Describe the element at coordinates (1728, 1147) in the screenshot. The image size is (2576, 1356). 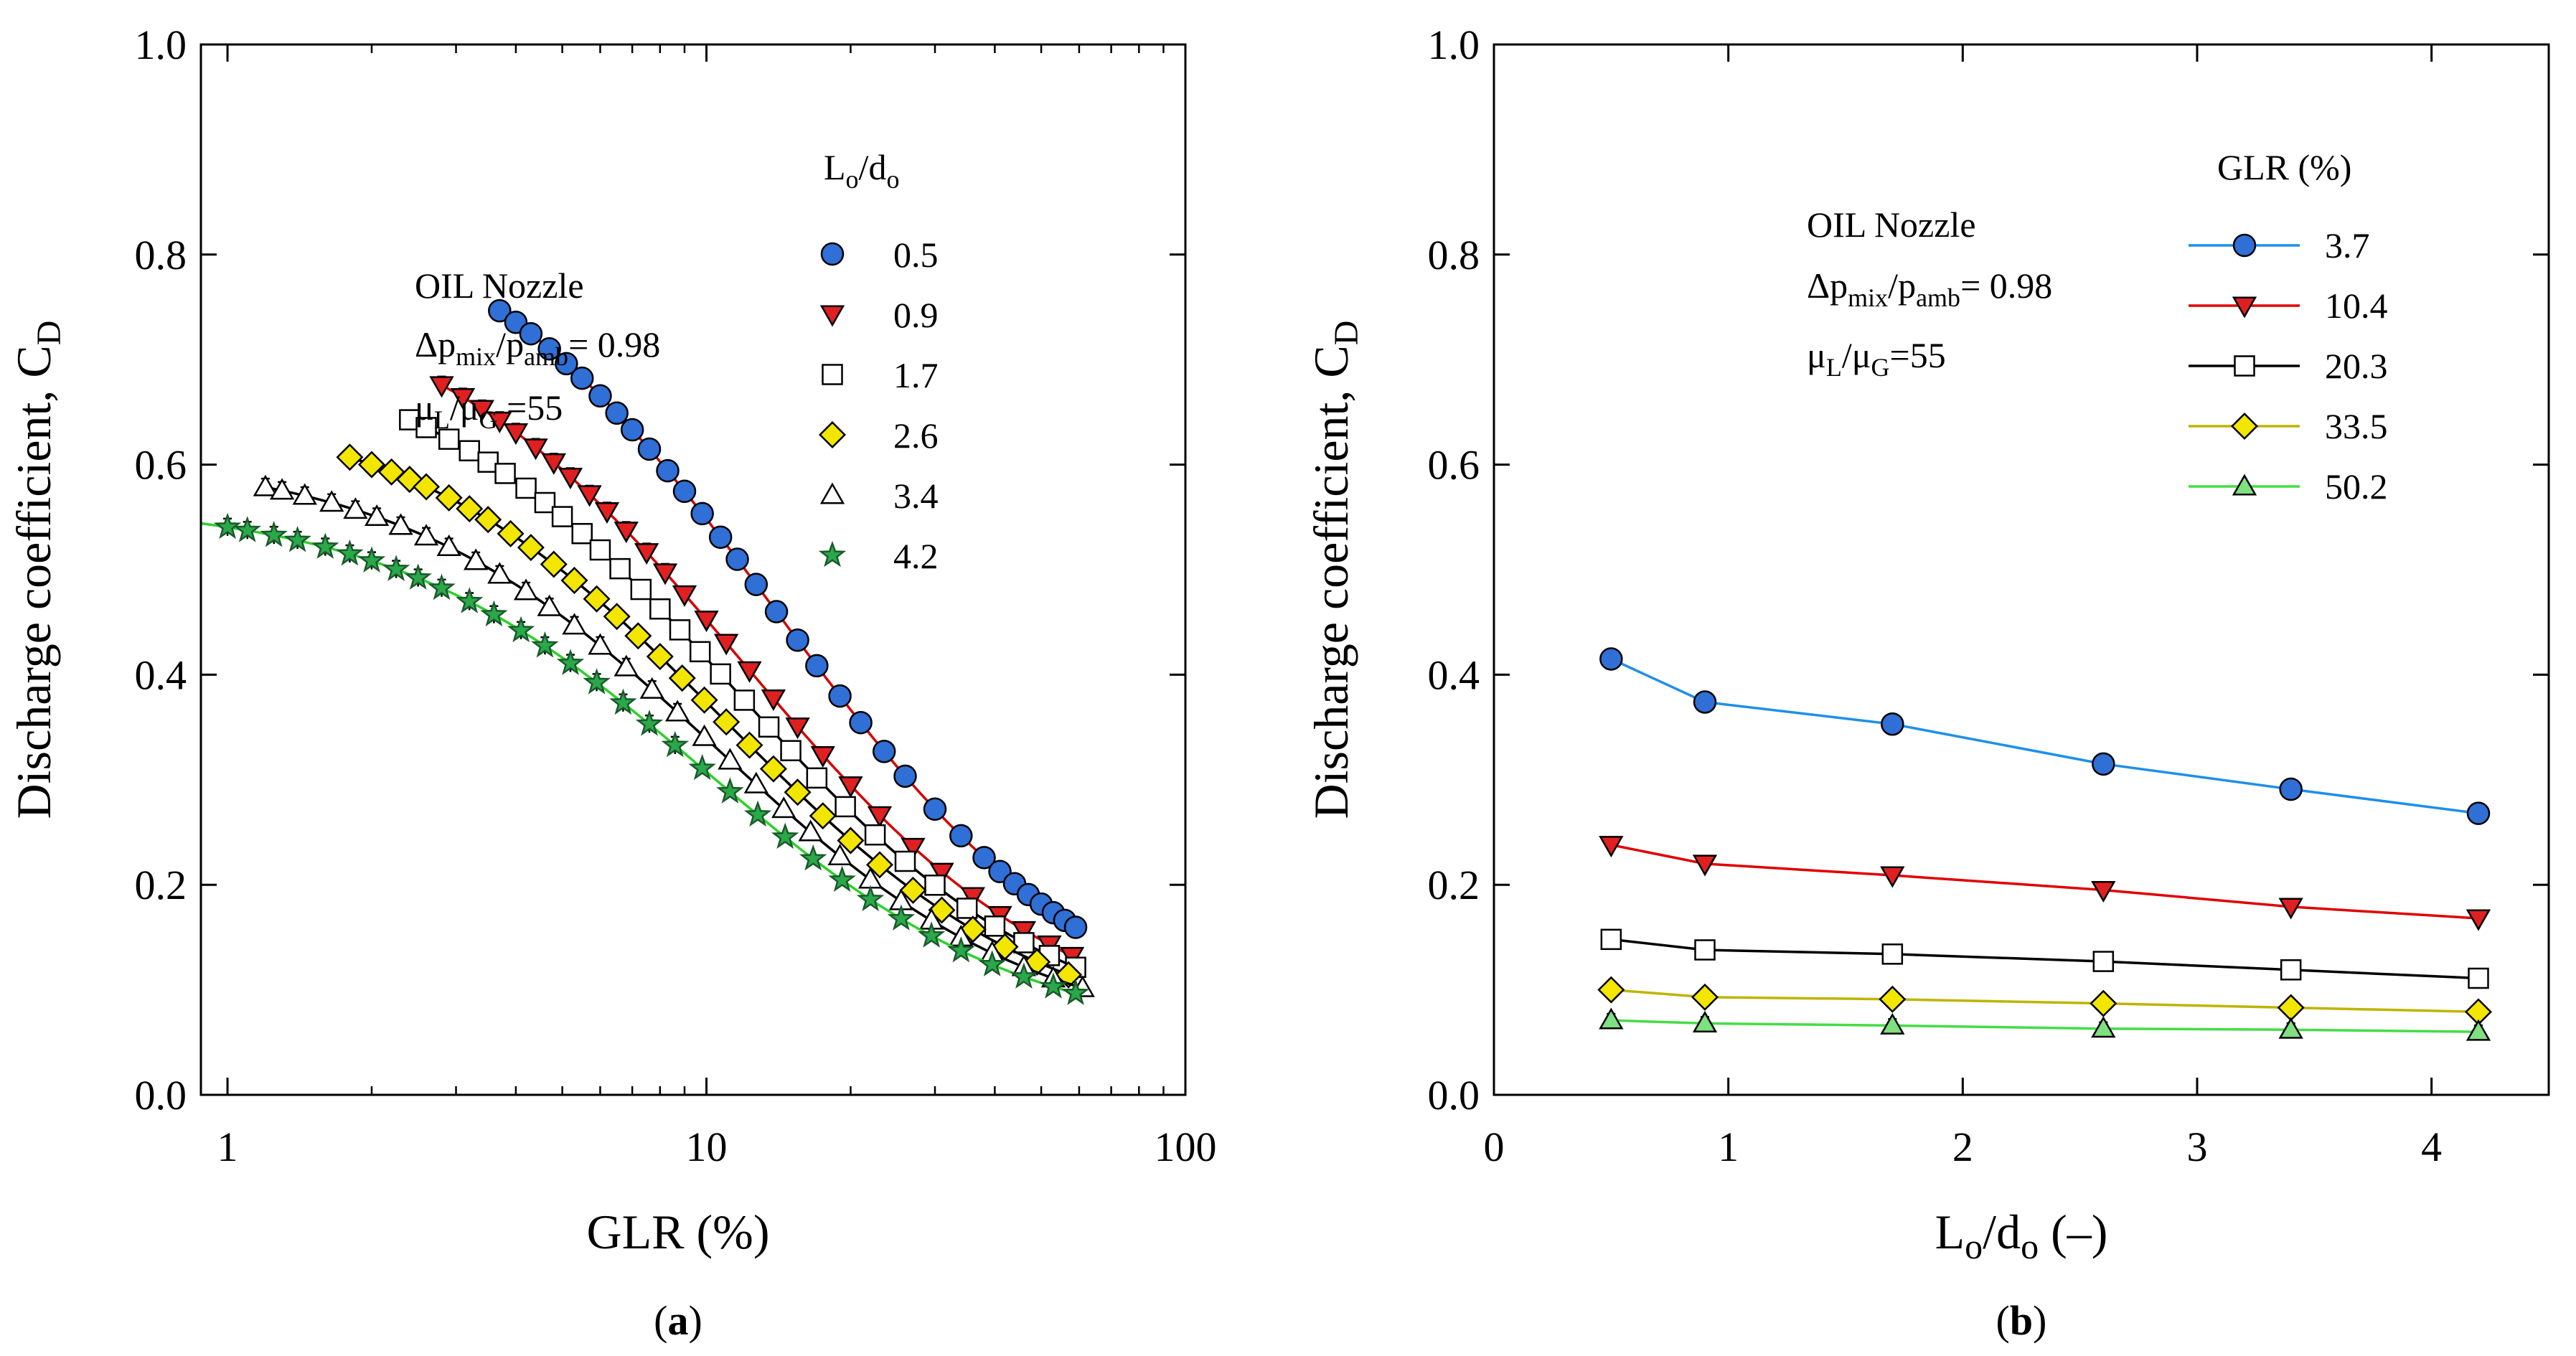
I see `chart-b-xtick-label: 1` at that location.